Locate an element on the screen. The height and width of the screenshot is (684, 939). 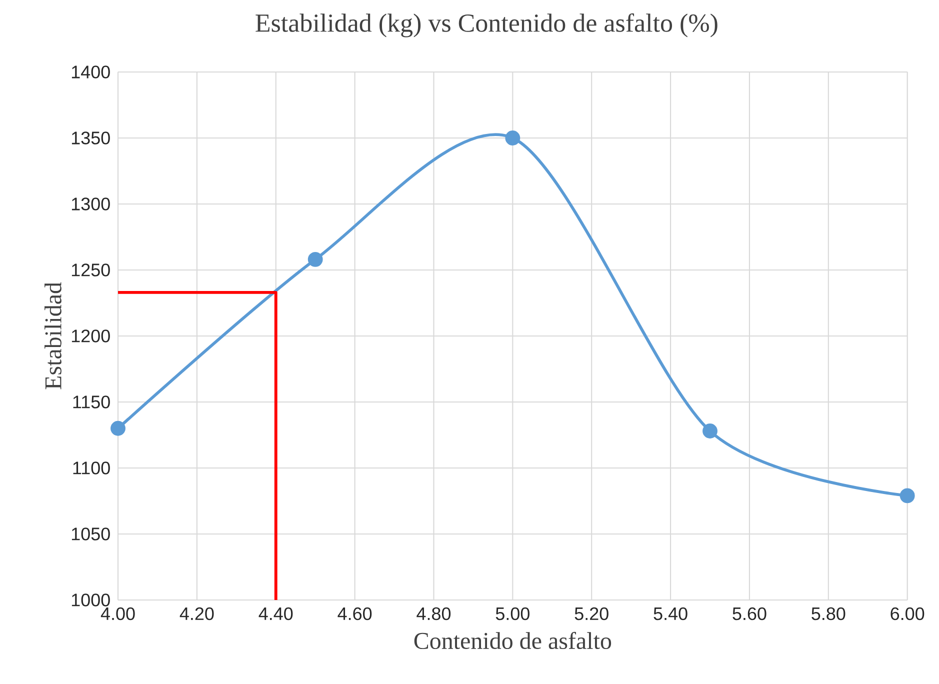
x-tick-label: 4.00 is located at coordinates (117, 613).